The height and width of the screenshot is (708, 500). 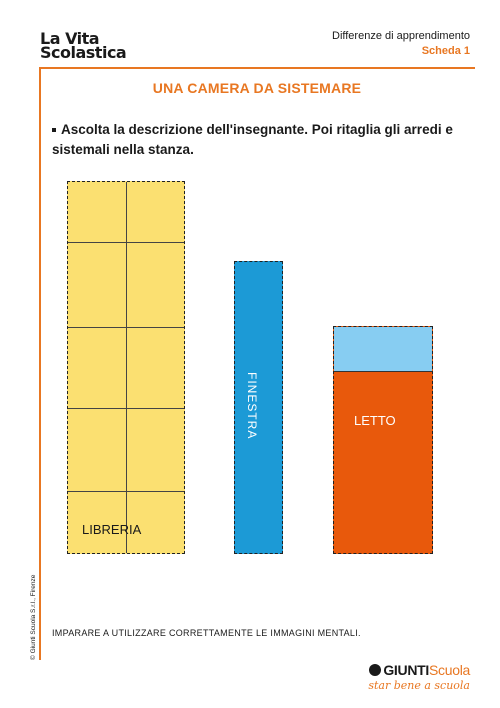 I want to click on publisher-name: GIUNTIScuola, so click(x=419, y=670).